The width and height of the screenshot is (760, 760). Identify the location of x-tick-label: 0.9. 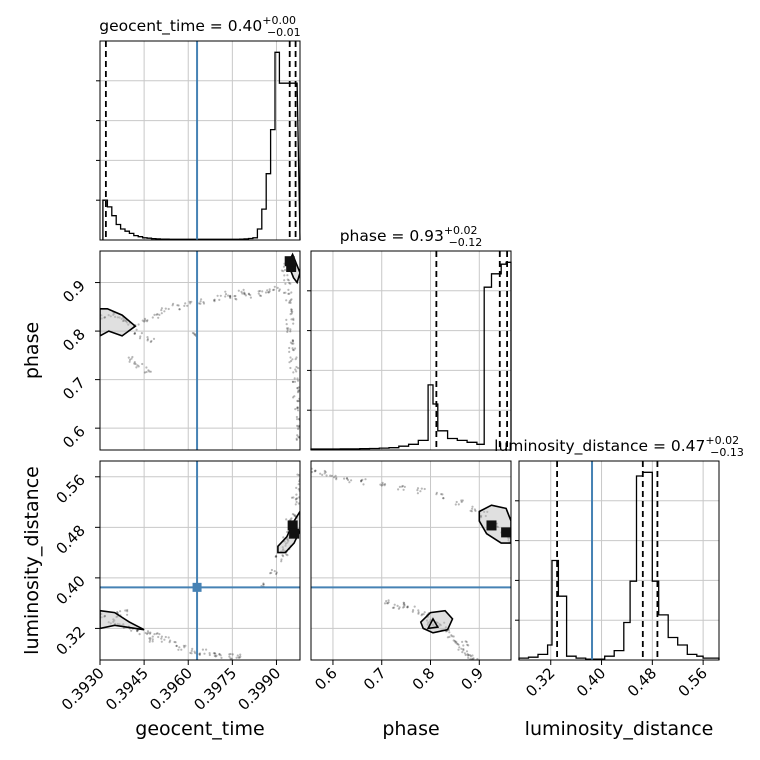
(473, 679).